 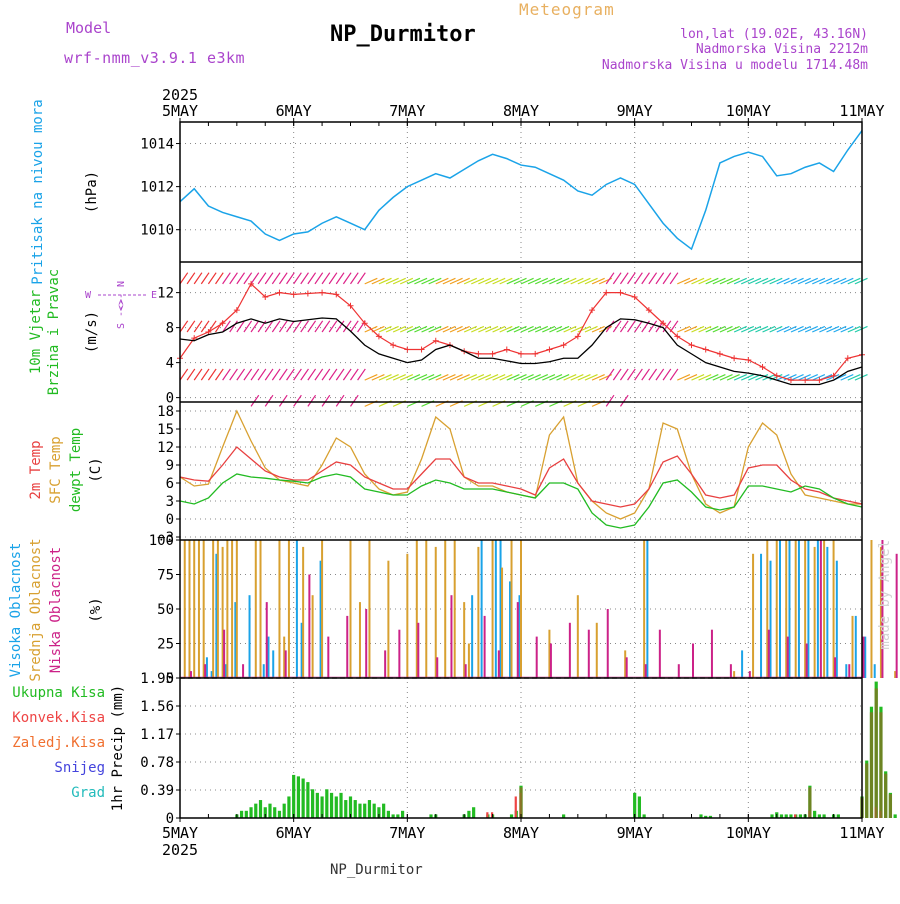 What do you see at coordinates (58, 743) in the screenshot?
I see `precip-legend-3: Zaledj.Kisa` at bounding box center [58, 743].